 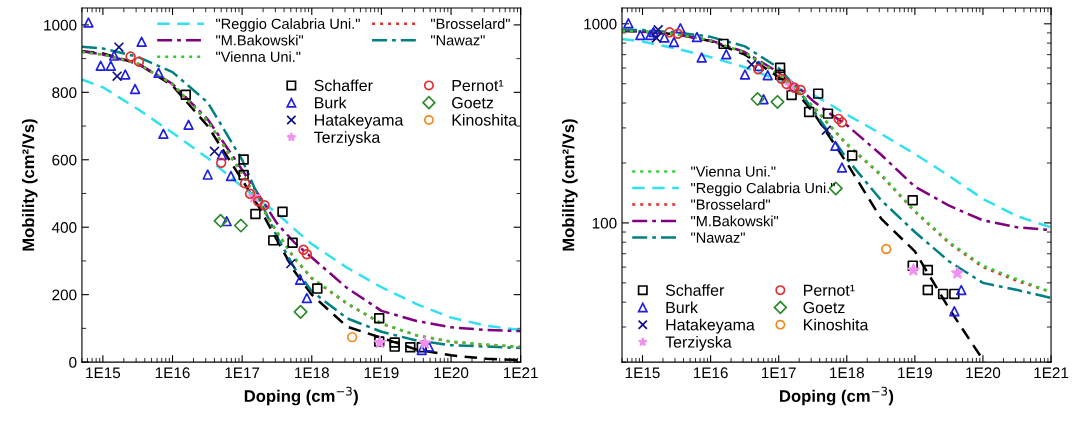 What do you see at coordinates (64, 93) in the screenshot?
I see `y-tick-label: 800` at bounding box center [64, 93].